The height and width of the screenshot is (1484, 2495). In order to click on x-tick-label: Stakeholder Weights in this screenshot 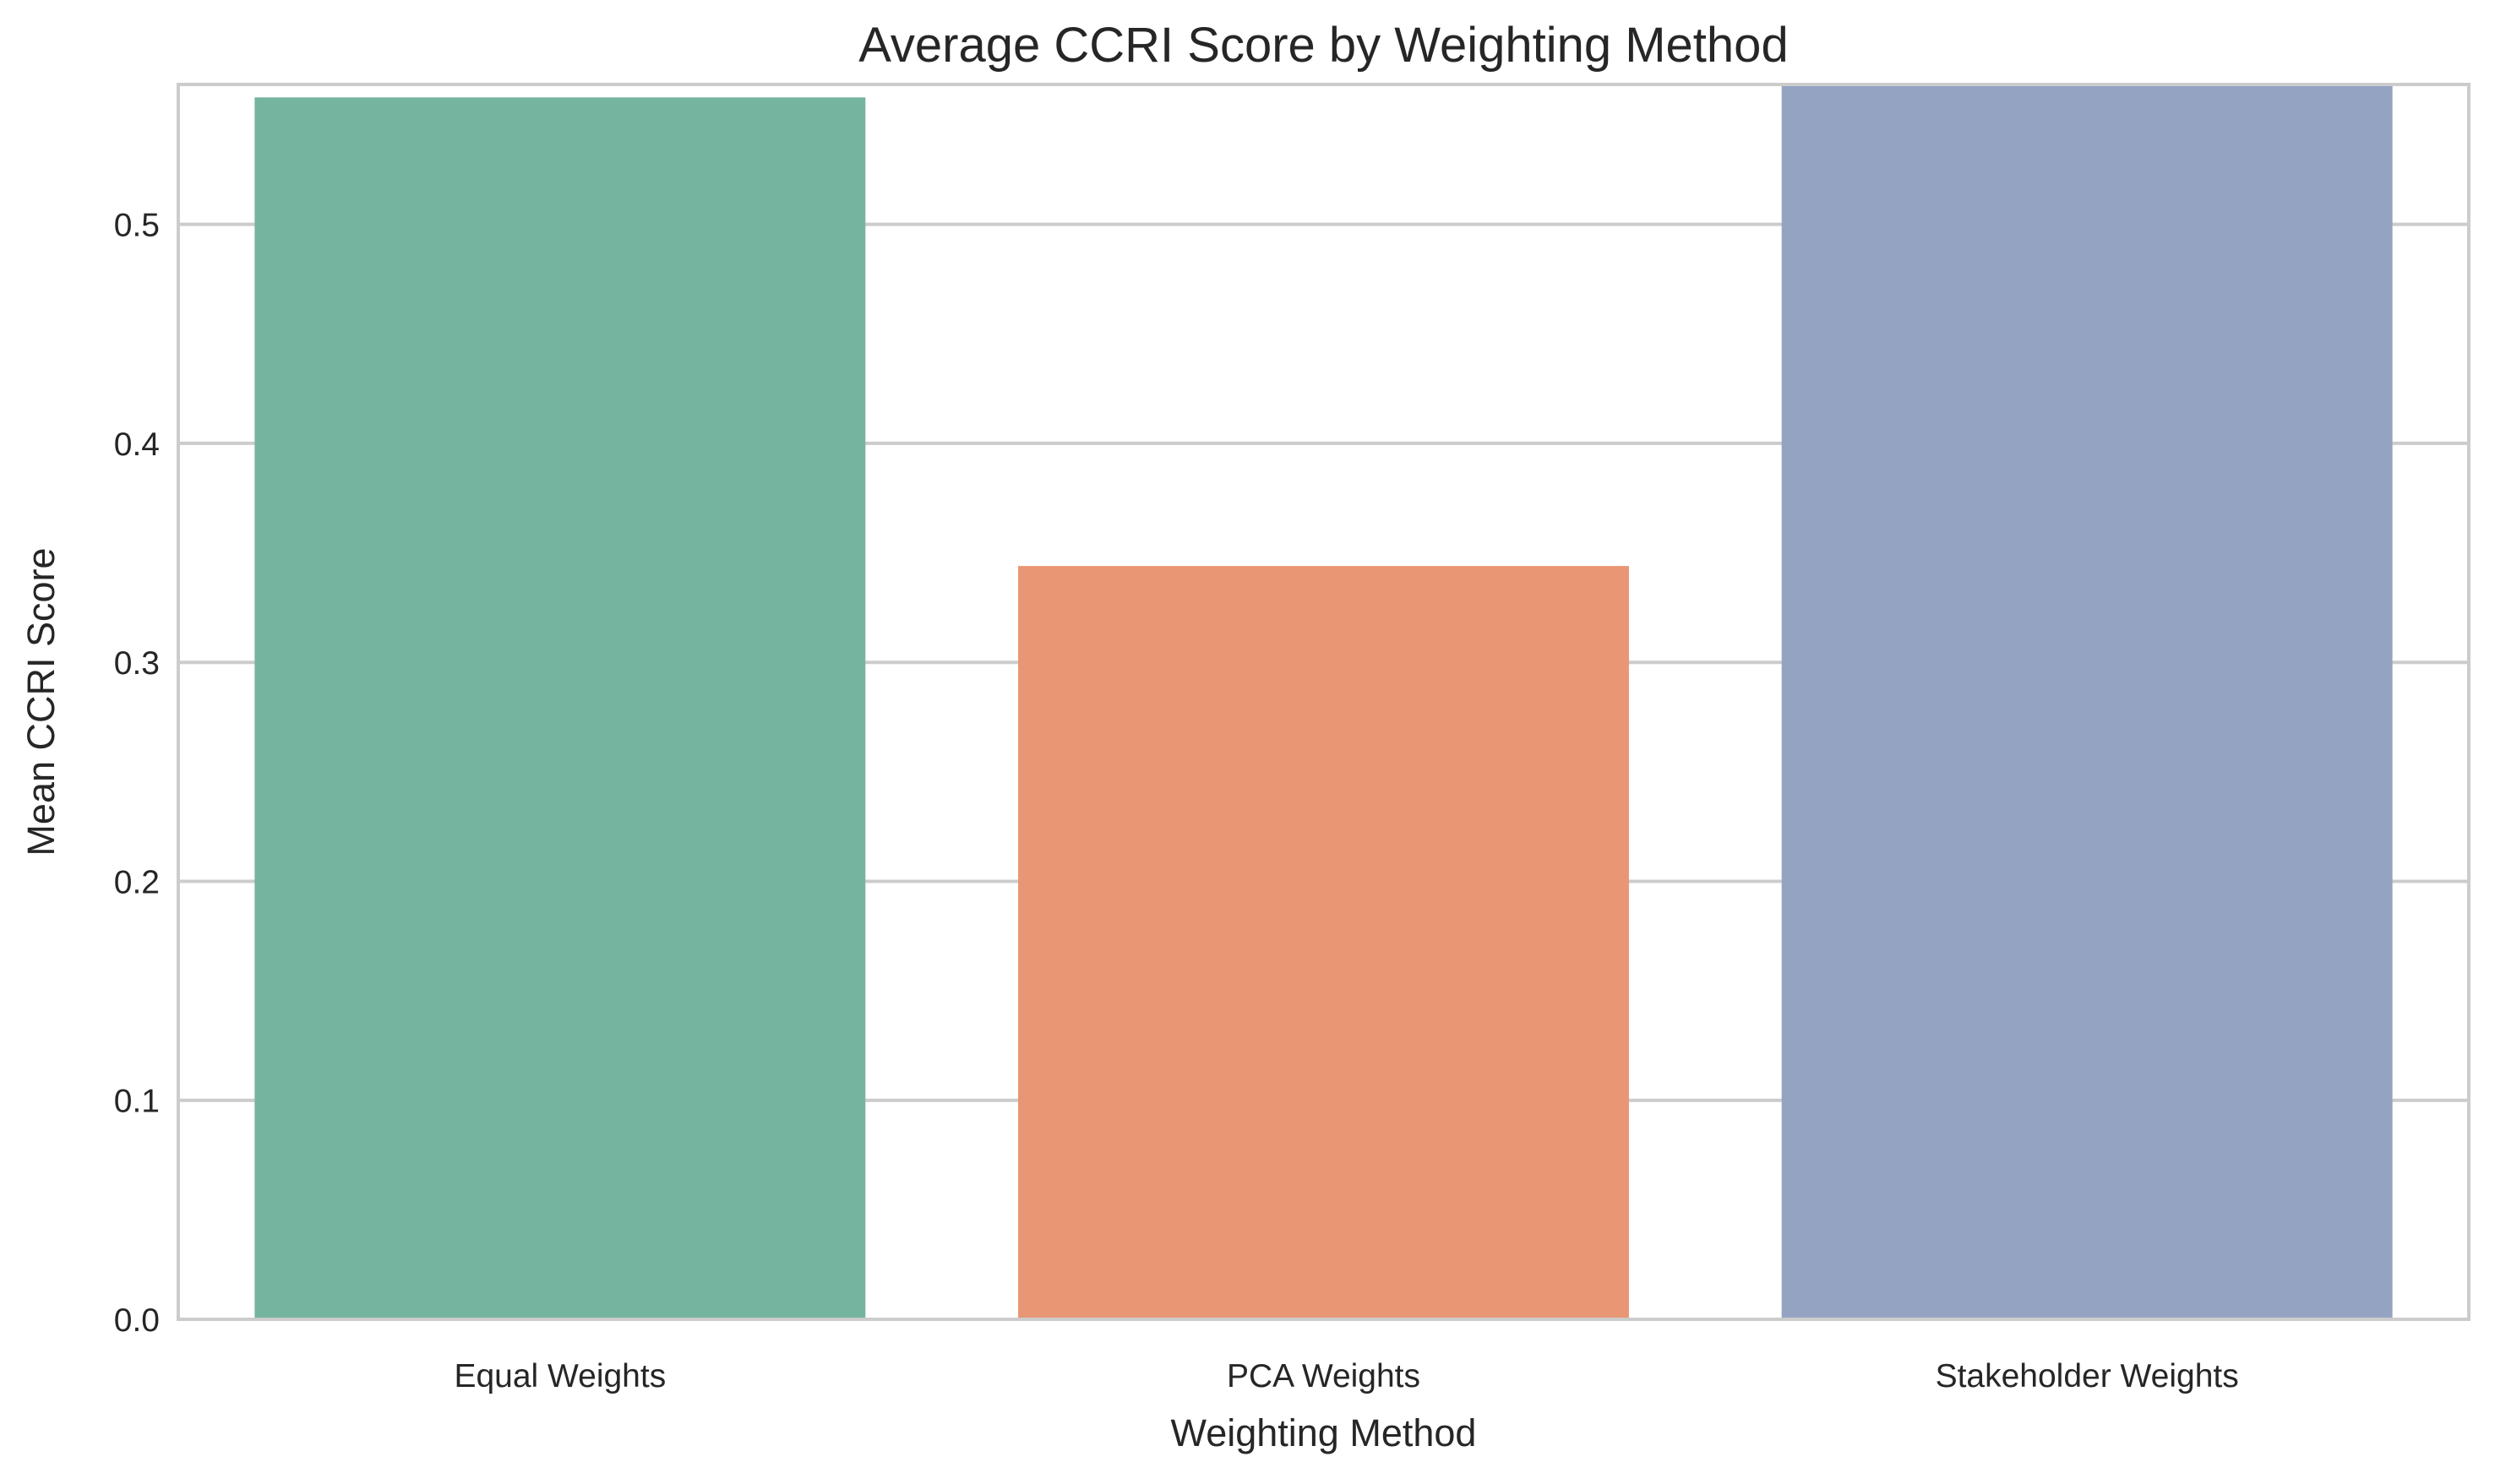, I will do `click(2087, 1376)`.